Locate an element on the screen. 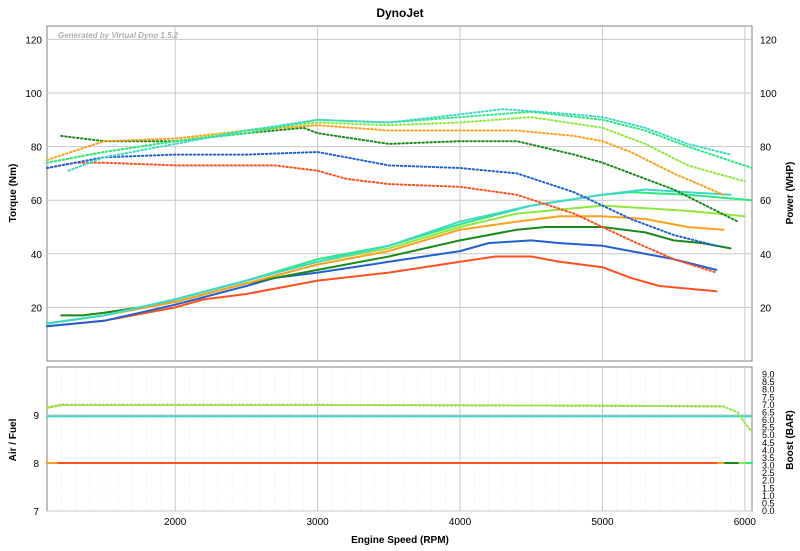 This screenshot has width=800, height=551. afr-tick-label: 9 is located at coordinates (36, 416).